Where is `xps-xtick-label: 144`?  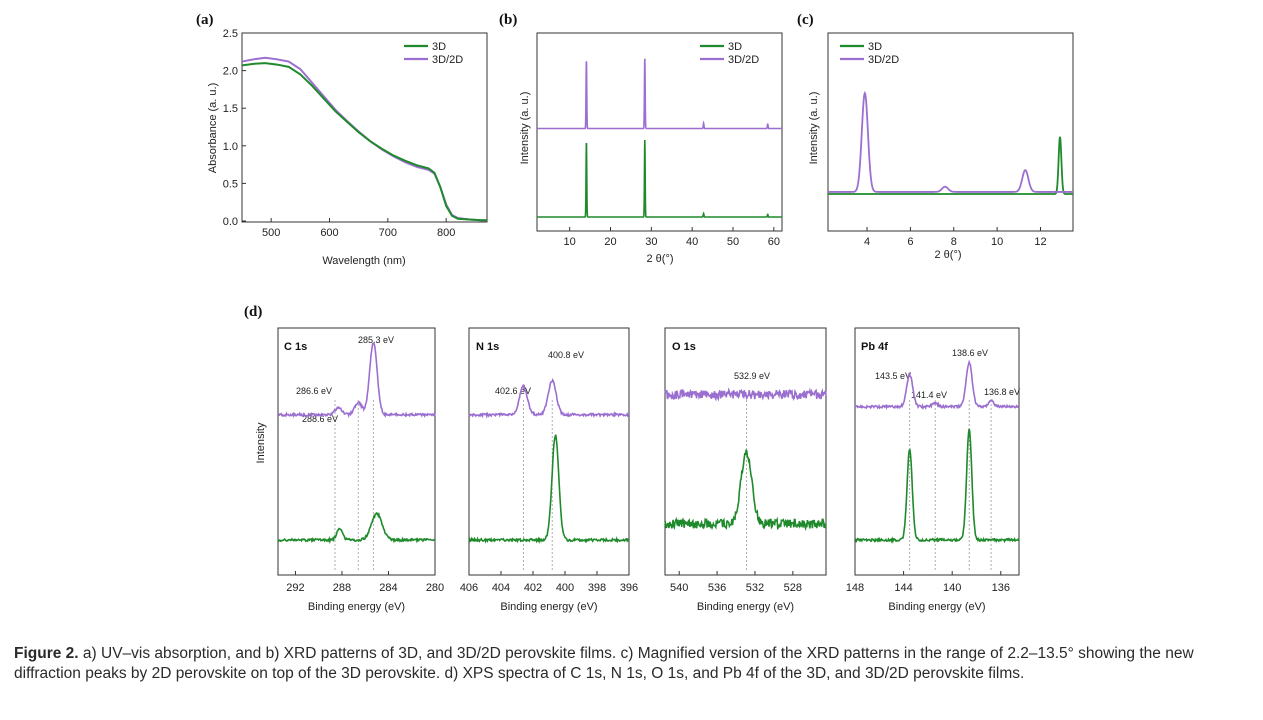 xps-xtick-label: 144 is located at coordinates (903, 588).